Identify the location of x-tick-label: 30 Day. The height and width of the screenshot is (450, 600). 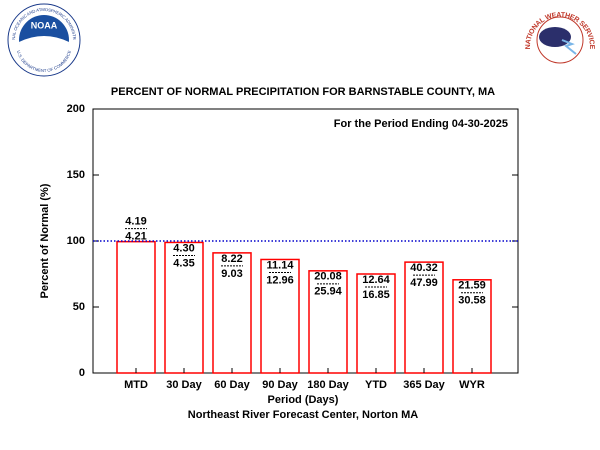
(184, 385).